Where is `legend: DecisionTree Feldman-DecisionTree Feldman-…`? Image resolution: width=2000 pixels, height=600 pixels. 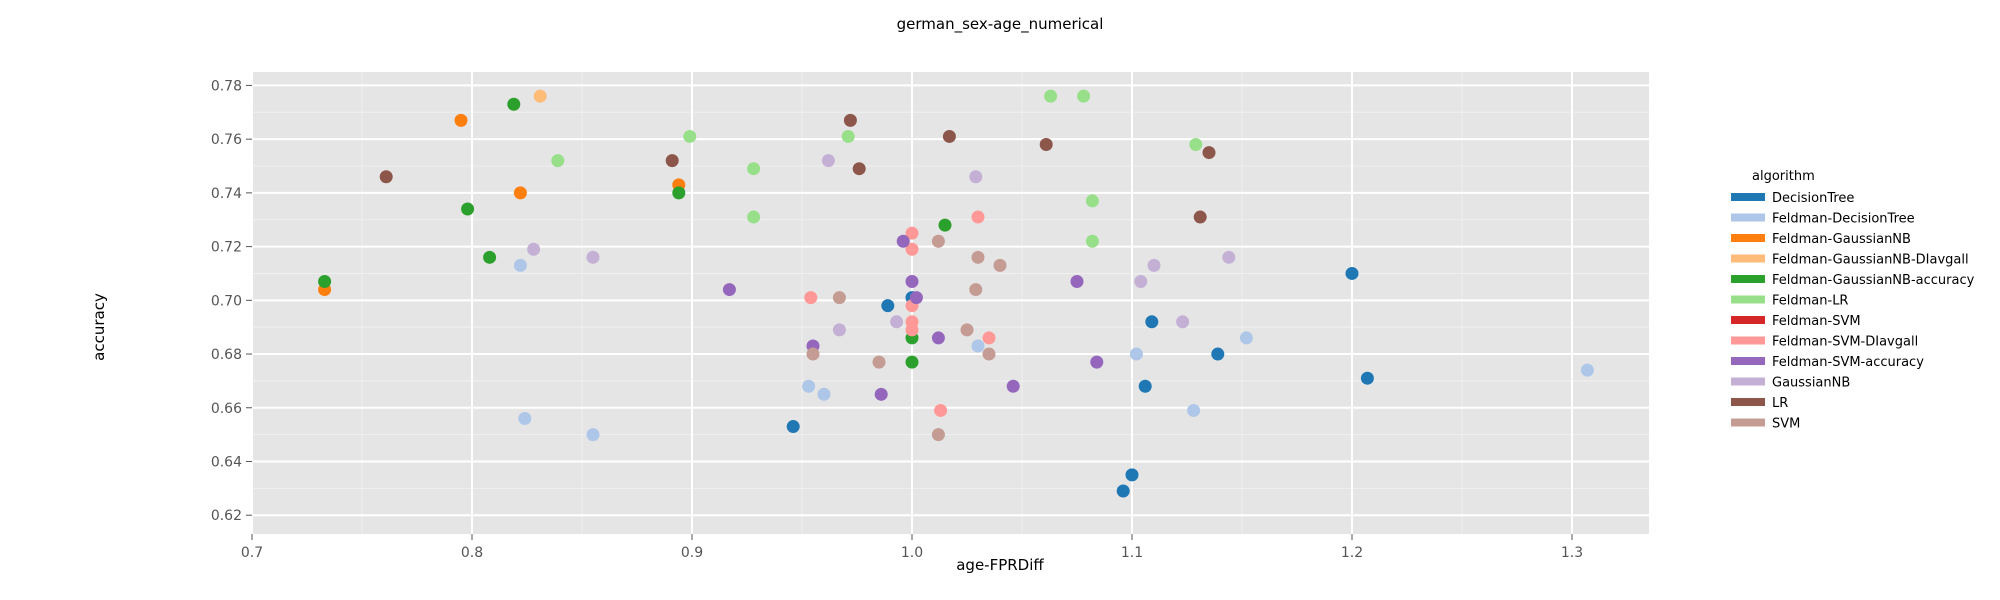 legend: DecisionTree Feldman-DecisionTree Feldman-… is located at coordinates (1853, 311).